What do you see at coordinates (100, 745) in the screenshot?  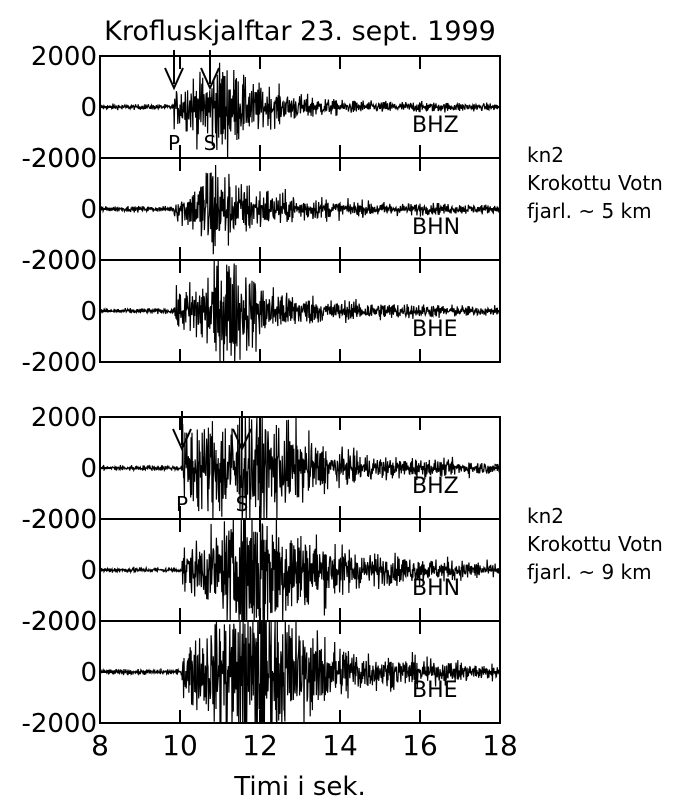 I see `x-tick-label: 8` at bounding box center [100, 745].